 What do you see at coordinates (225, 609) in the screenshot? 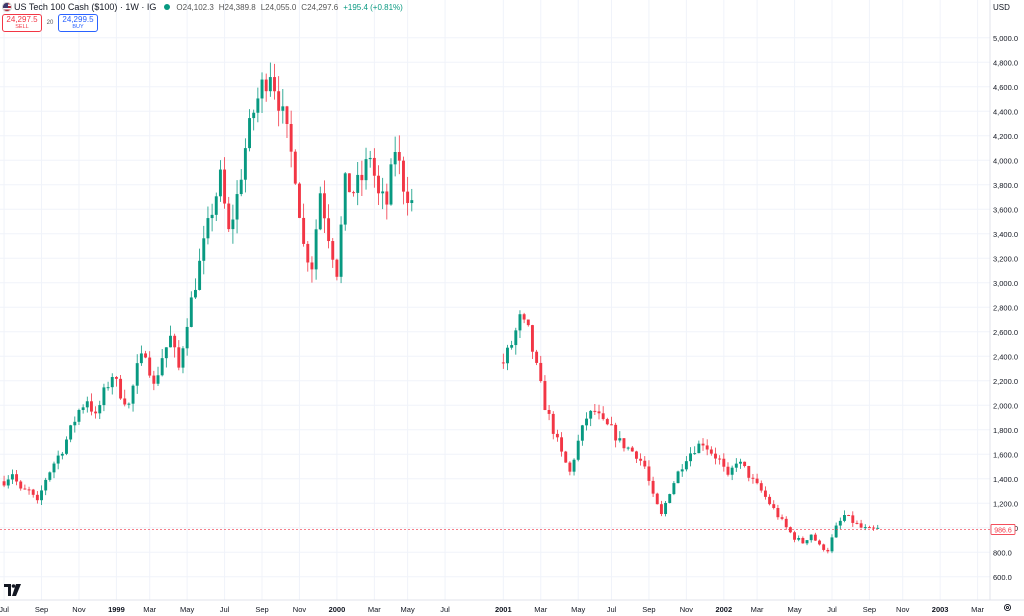
I see `time-tick-label: Jul` at bounding box center [225, 609].